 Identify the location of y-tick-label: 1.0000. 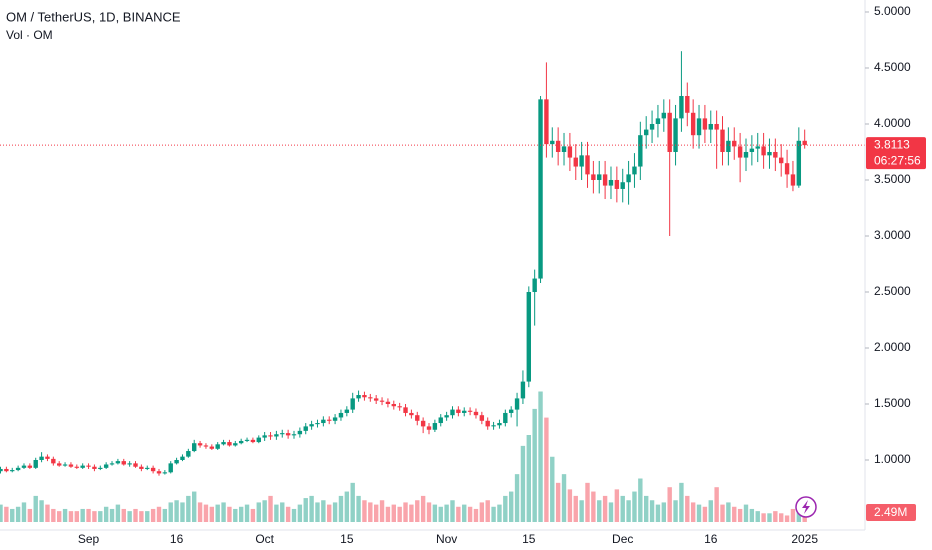
(892, 459).